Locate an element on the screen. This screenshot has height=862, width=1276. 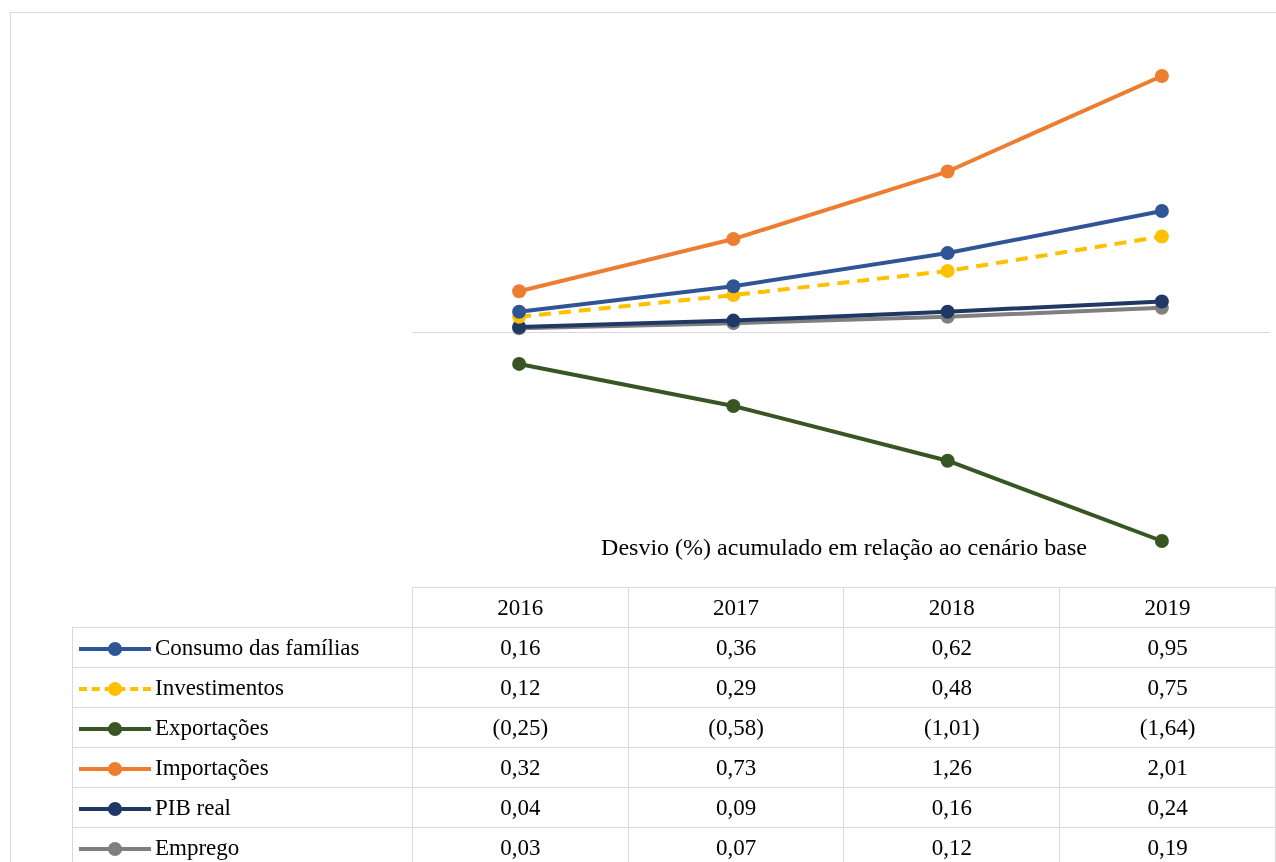
data-label: 0,09 is located at coordinates (736, 807).